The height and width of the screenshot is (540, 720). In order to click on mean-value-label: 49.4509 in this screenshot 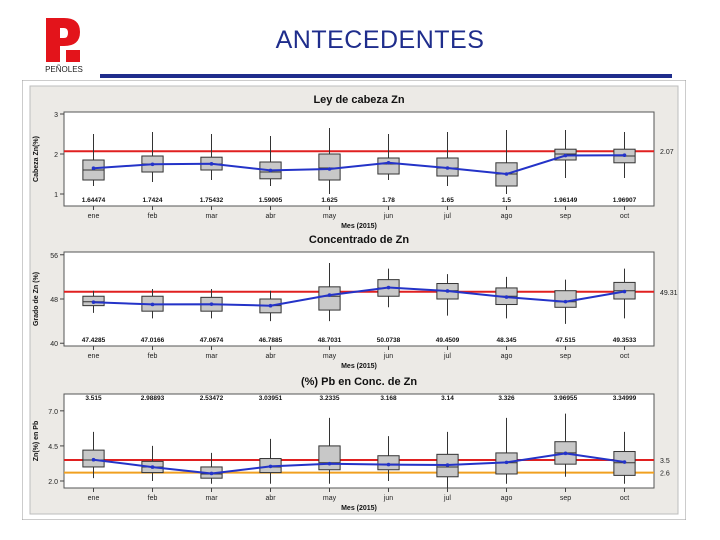, I will do `click(448, 340)`.